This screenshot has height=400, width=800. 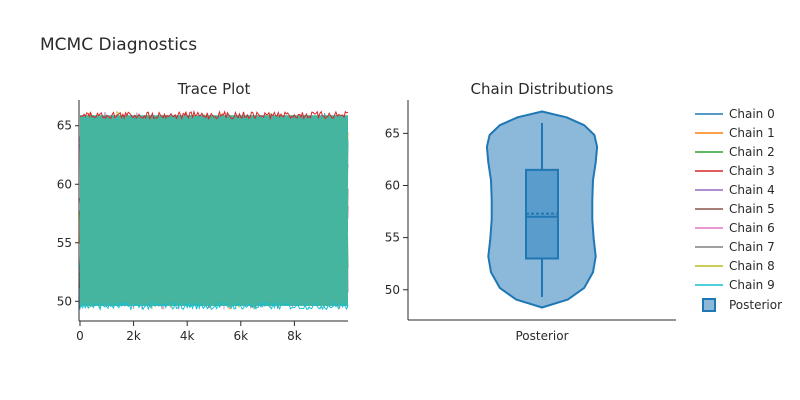 What do you see at coordinates (752, 171) in the screenshot?
I see `legend-label: Chain 3` at bounding box center [752, 171].